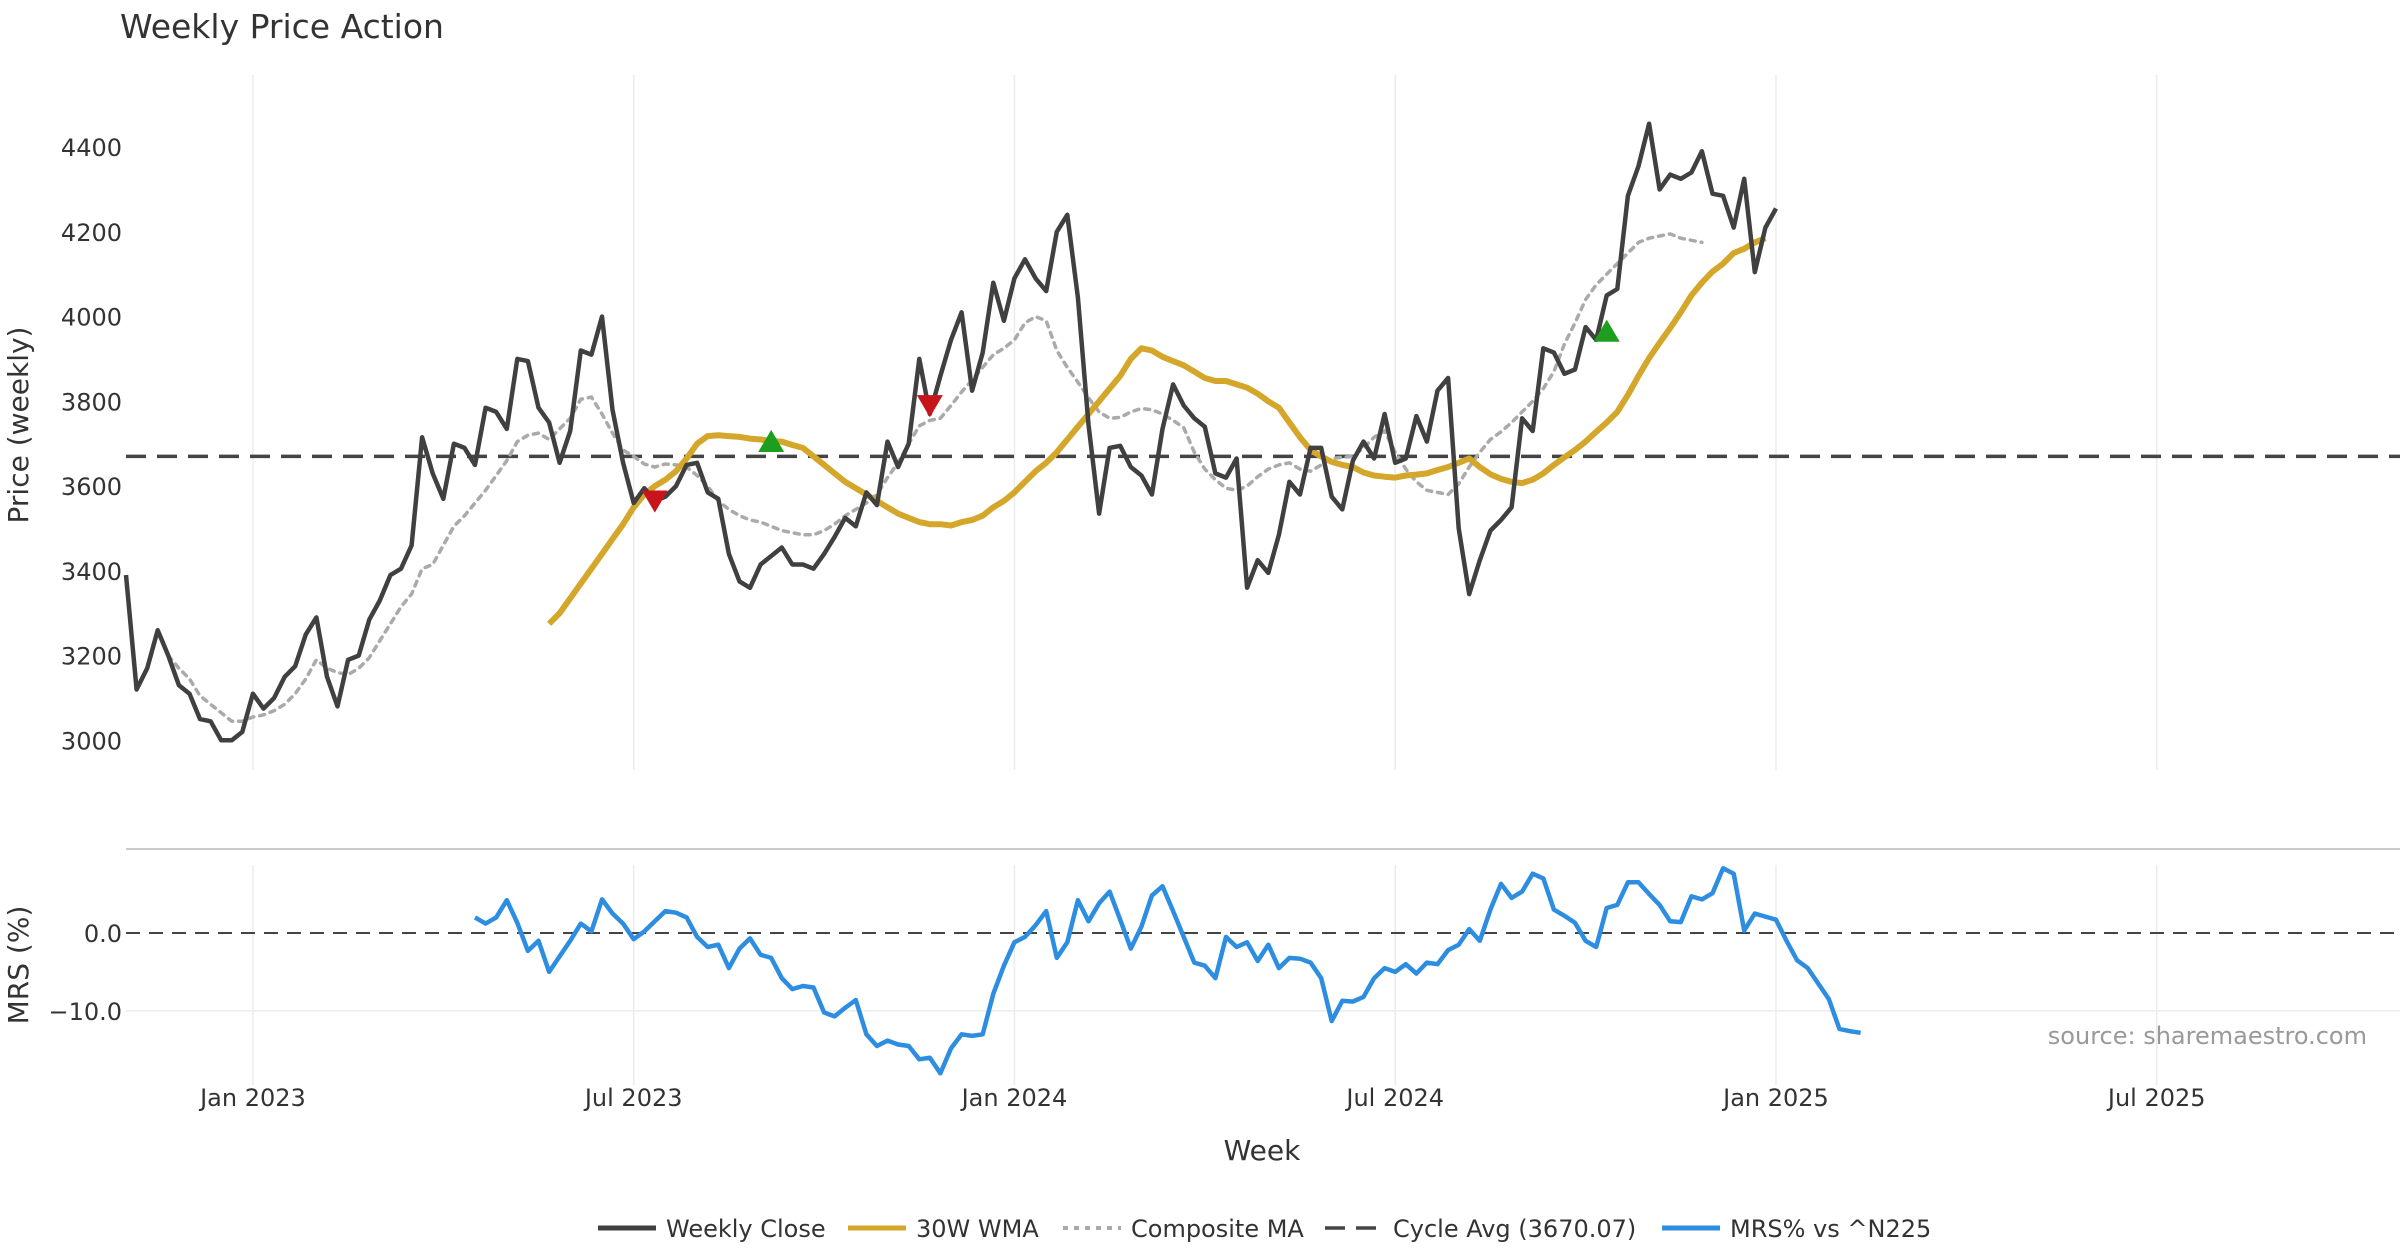  I want to click on chart-title: Weekly Price Action, so click(282, 26).